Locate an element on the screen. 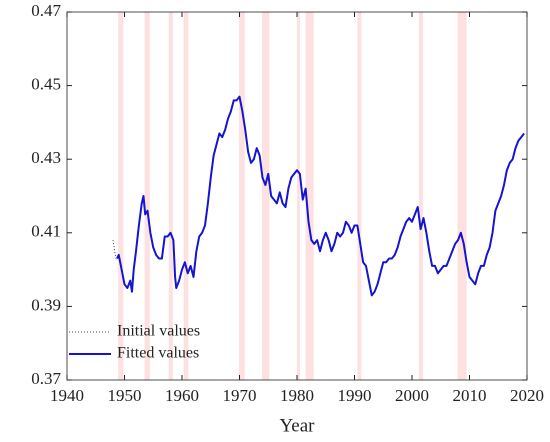 The height and width of the screenshot is (442, 550). y-tick-label: 0.43 is located at coordinates (46, 157).